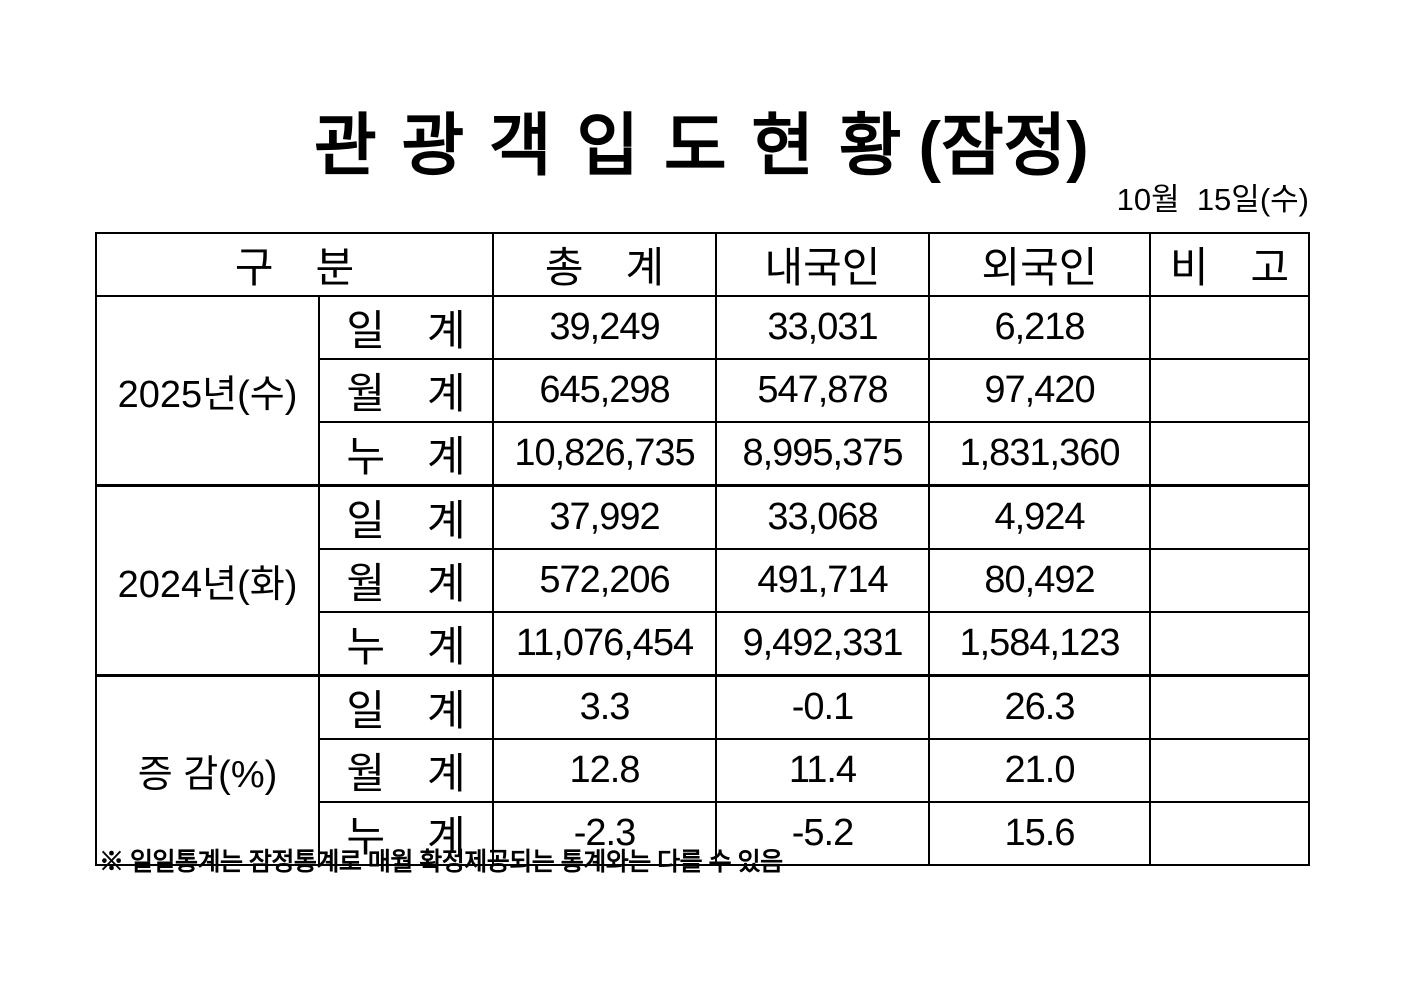  I want to click on page-title: 관 광 객 입 도 현 황 (잠정), so click(701, 139).